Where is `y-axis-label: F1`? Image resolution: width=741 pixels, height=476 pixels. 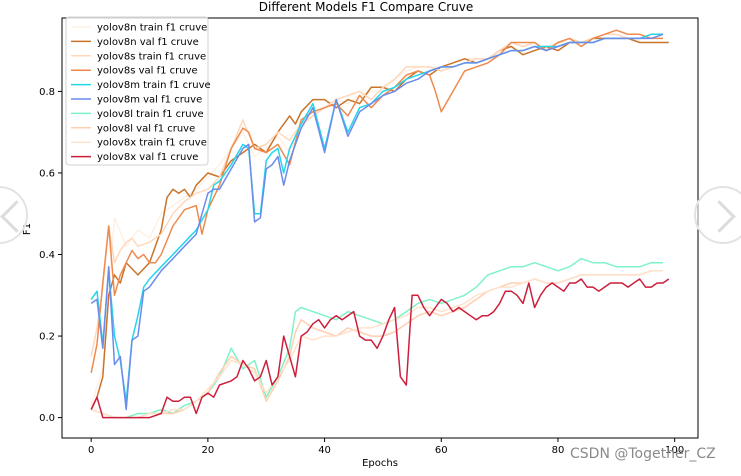
y-axis-label: F1 is located at coordinates (27, 229).